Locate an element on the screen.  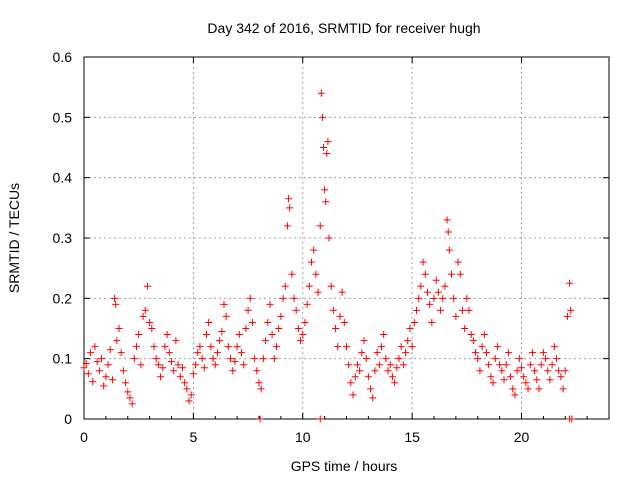
y-tick-label: 0.6 is located at coordinates (63, 57).